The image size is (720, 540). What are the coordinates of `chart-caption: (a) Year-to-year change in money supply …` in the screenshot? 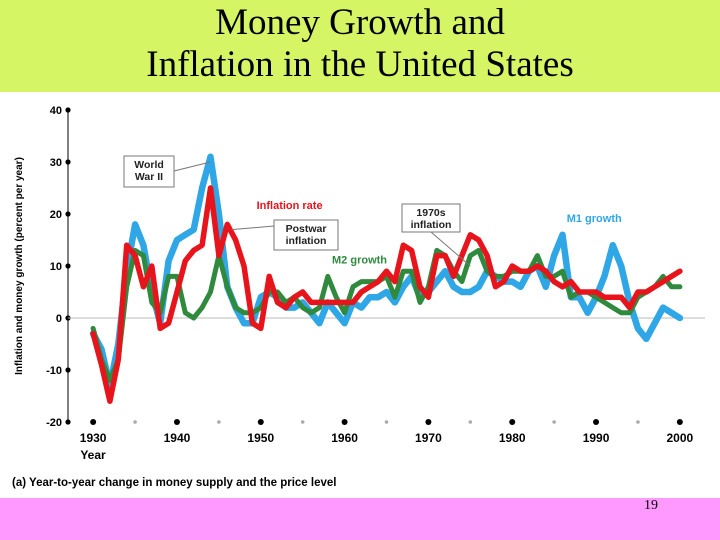 It's located at (174, 483).